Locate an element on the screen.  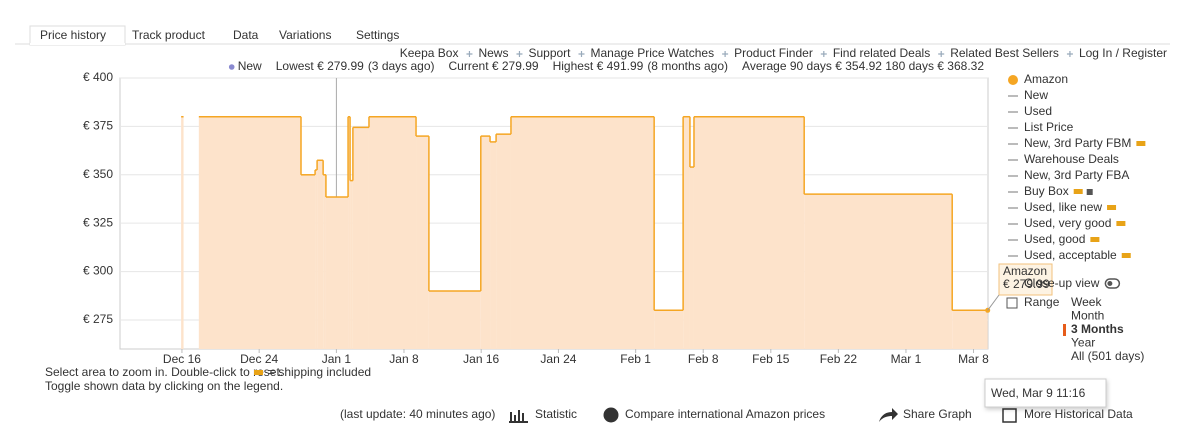
tab: Settings is located at coordinates (377, 35).